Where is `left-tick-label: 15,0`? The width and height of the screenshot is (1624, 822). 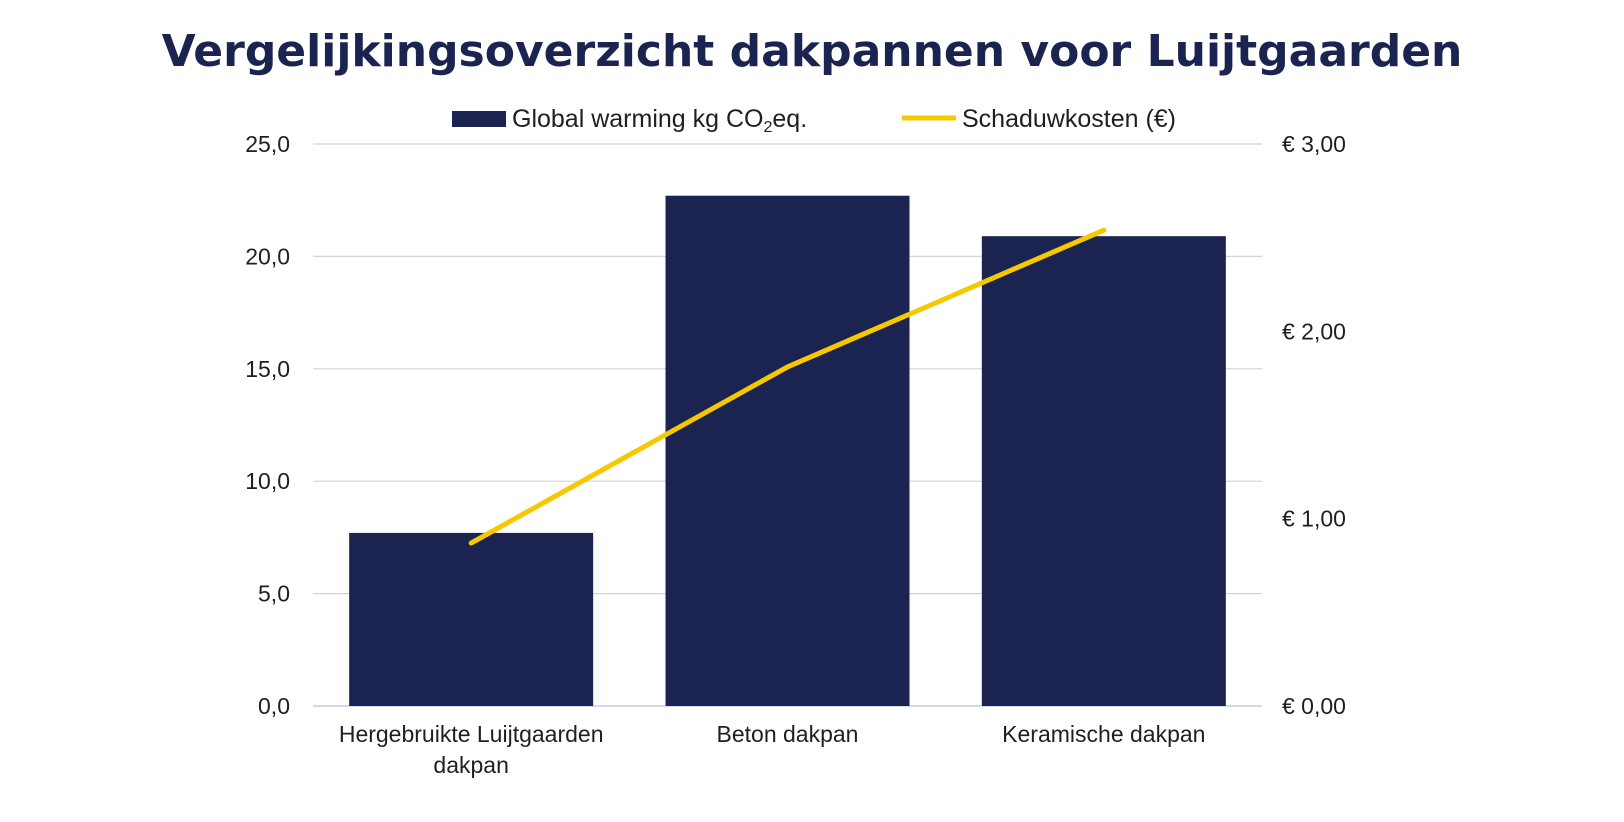 left-tick-label: 15,0 is located at coordinates (267, 369).